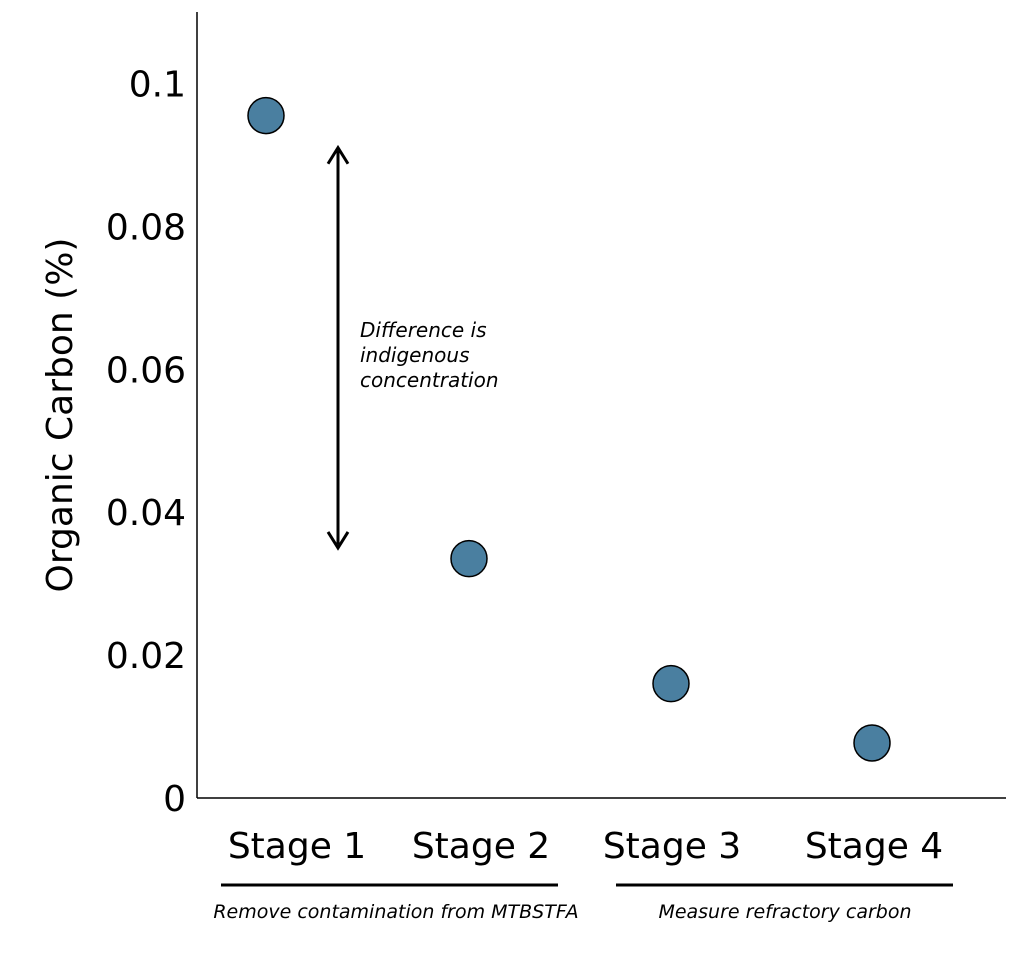 The height and width of the screenshot is (958, 1024). I want to click on group-label: Remove contamination from MTBSTFA, so click(395, 912).